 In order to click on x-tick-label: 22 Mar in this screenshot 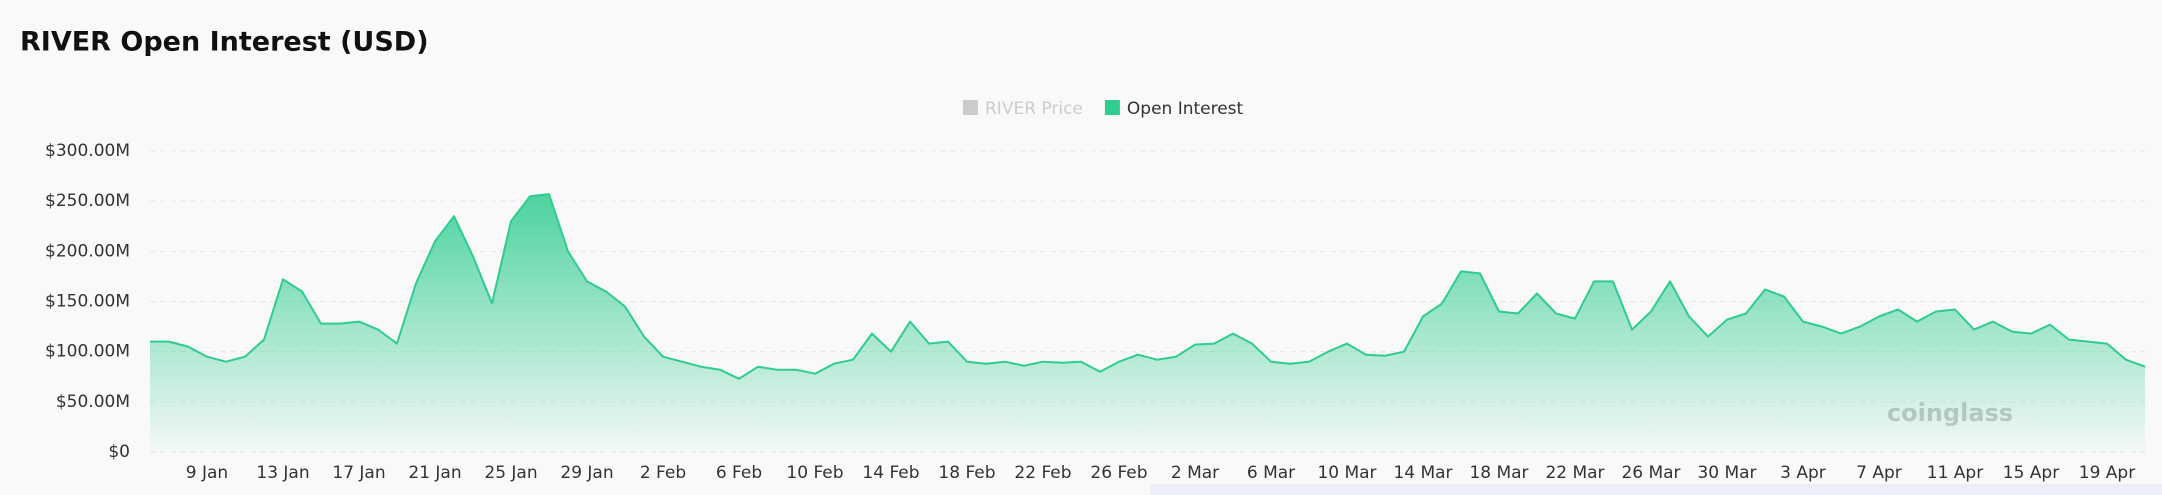, I will do `click(1574, 473)`.